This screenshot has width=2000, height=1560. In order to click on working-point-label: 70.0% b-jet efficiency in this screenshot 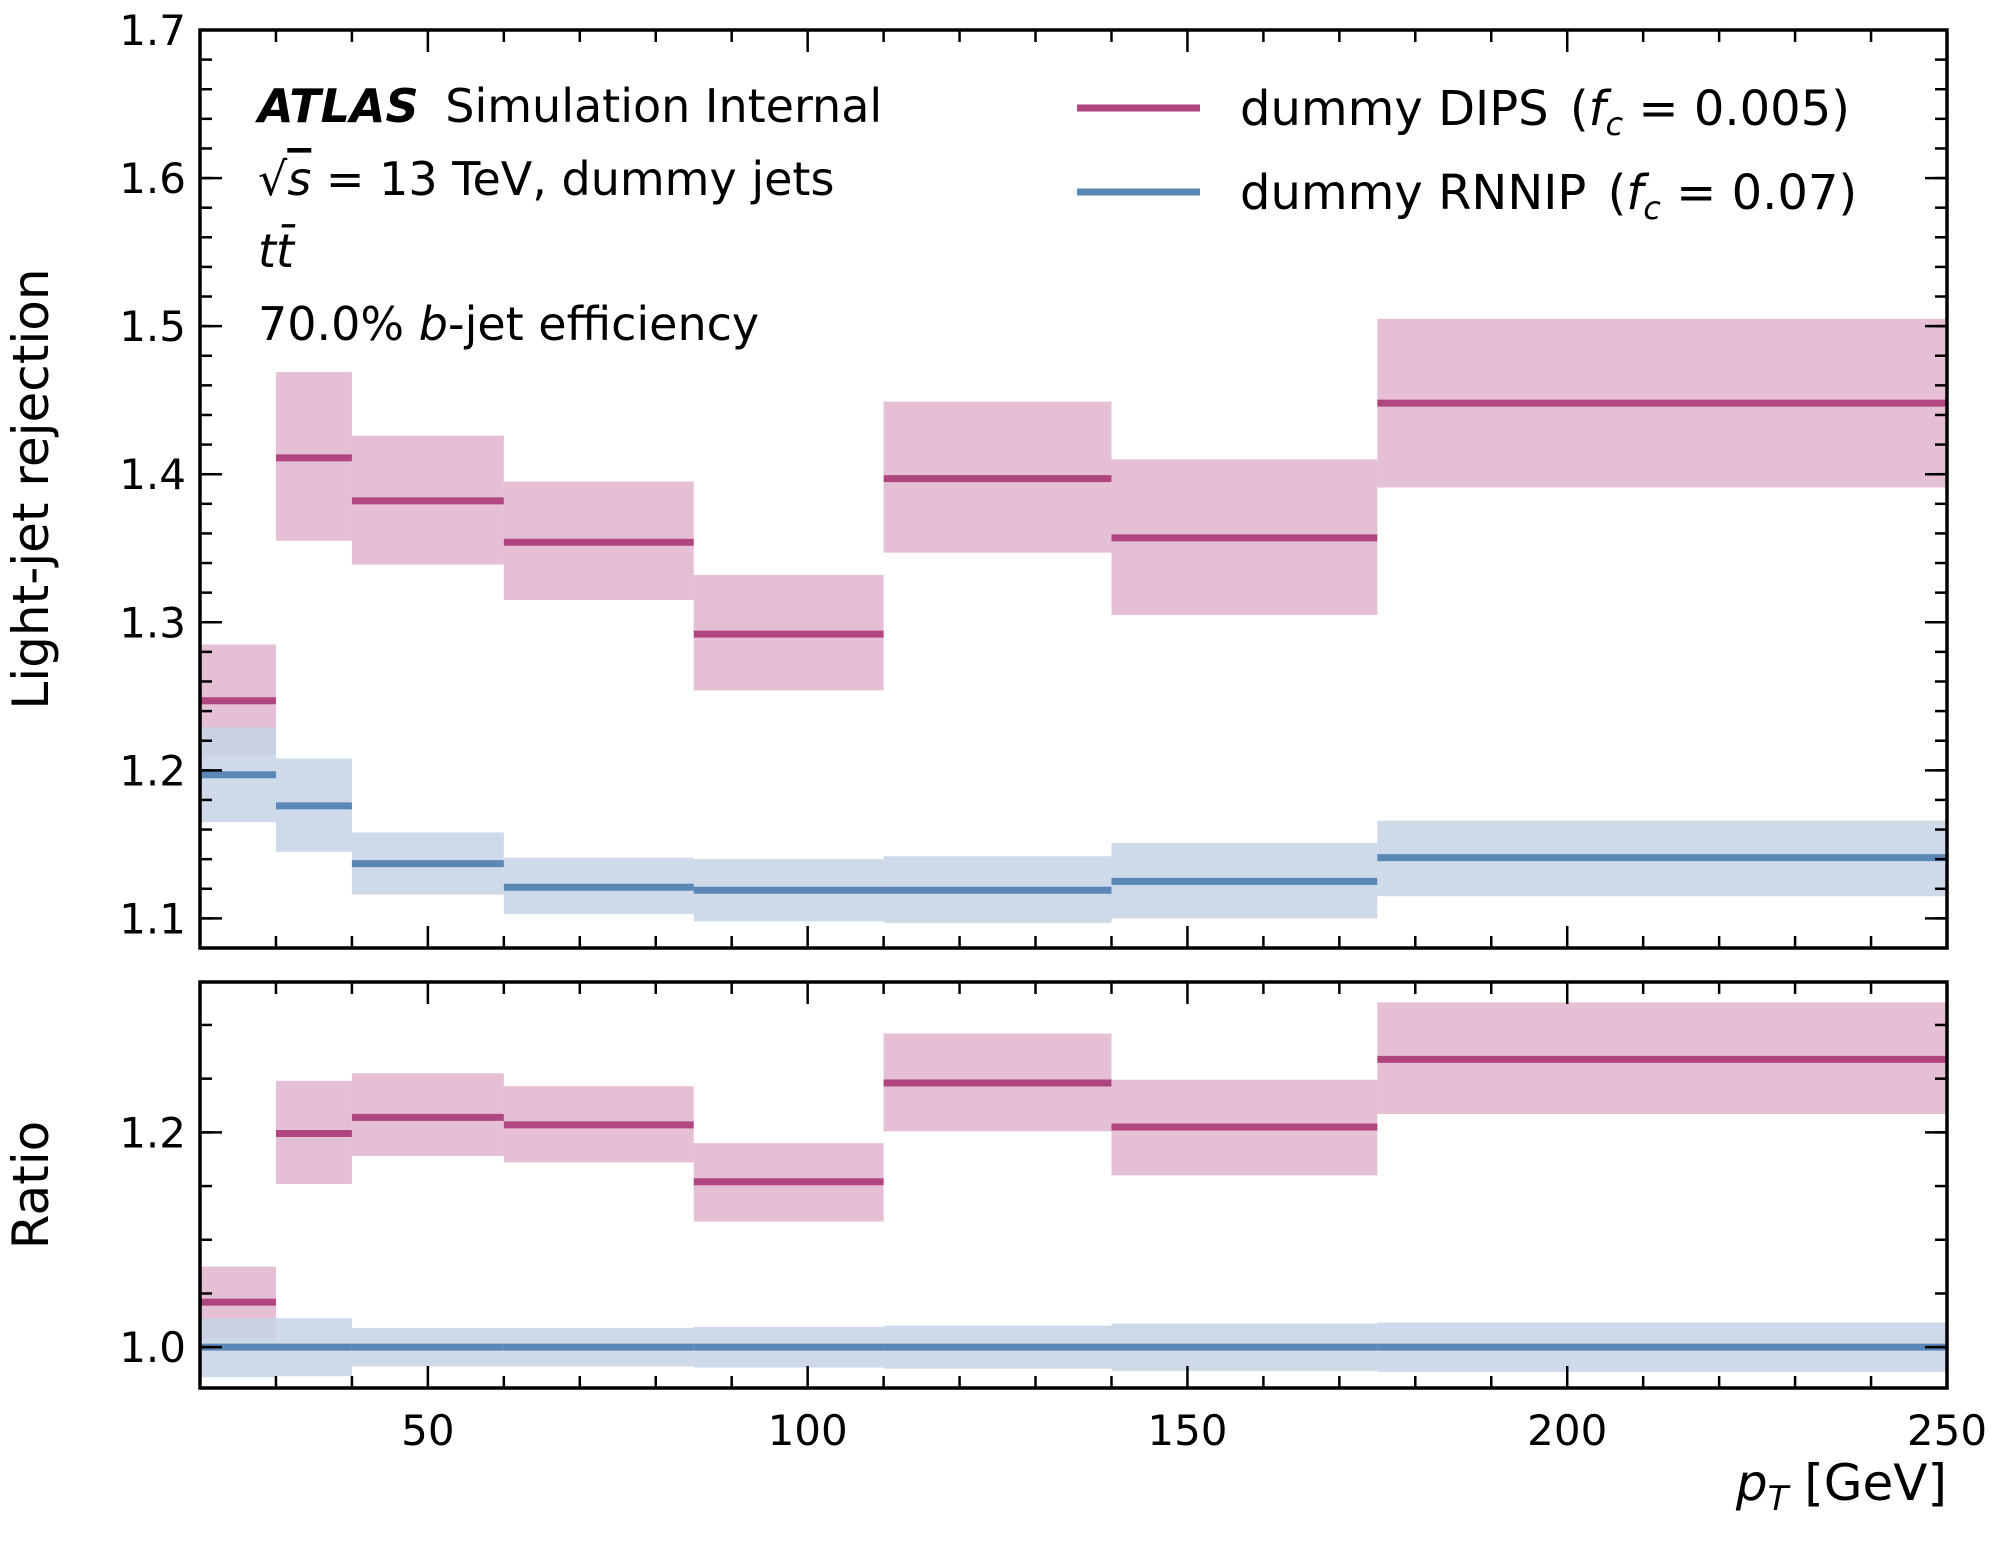, I will do `click(508, 324)`.